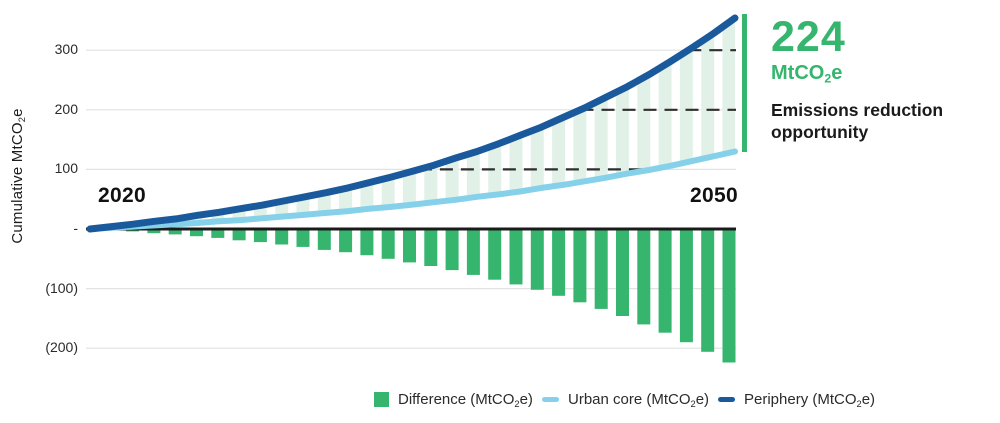 The height and width of the screenshot is (423, 1000). What do you see at coordinates (639, 400) in the screenshot?
I see `legend-item-label: Urban core (MtCO2e)` at bounding box center [639, 400].